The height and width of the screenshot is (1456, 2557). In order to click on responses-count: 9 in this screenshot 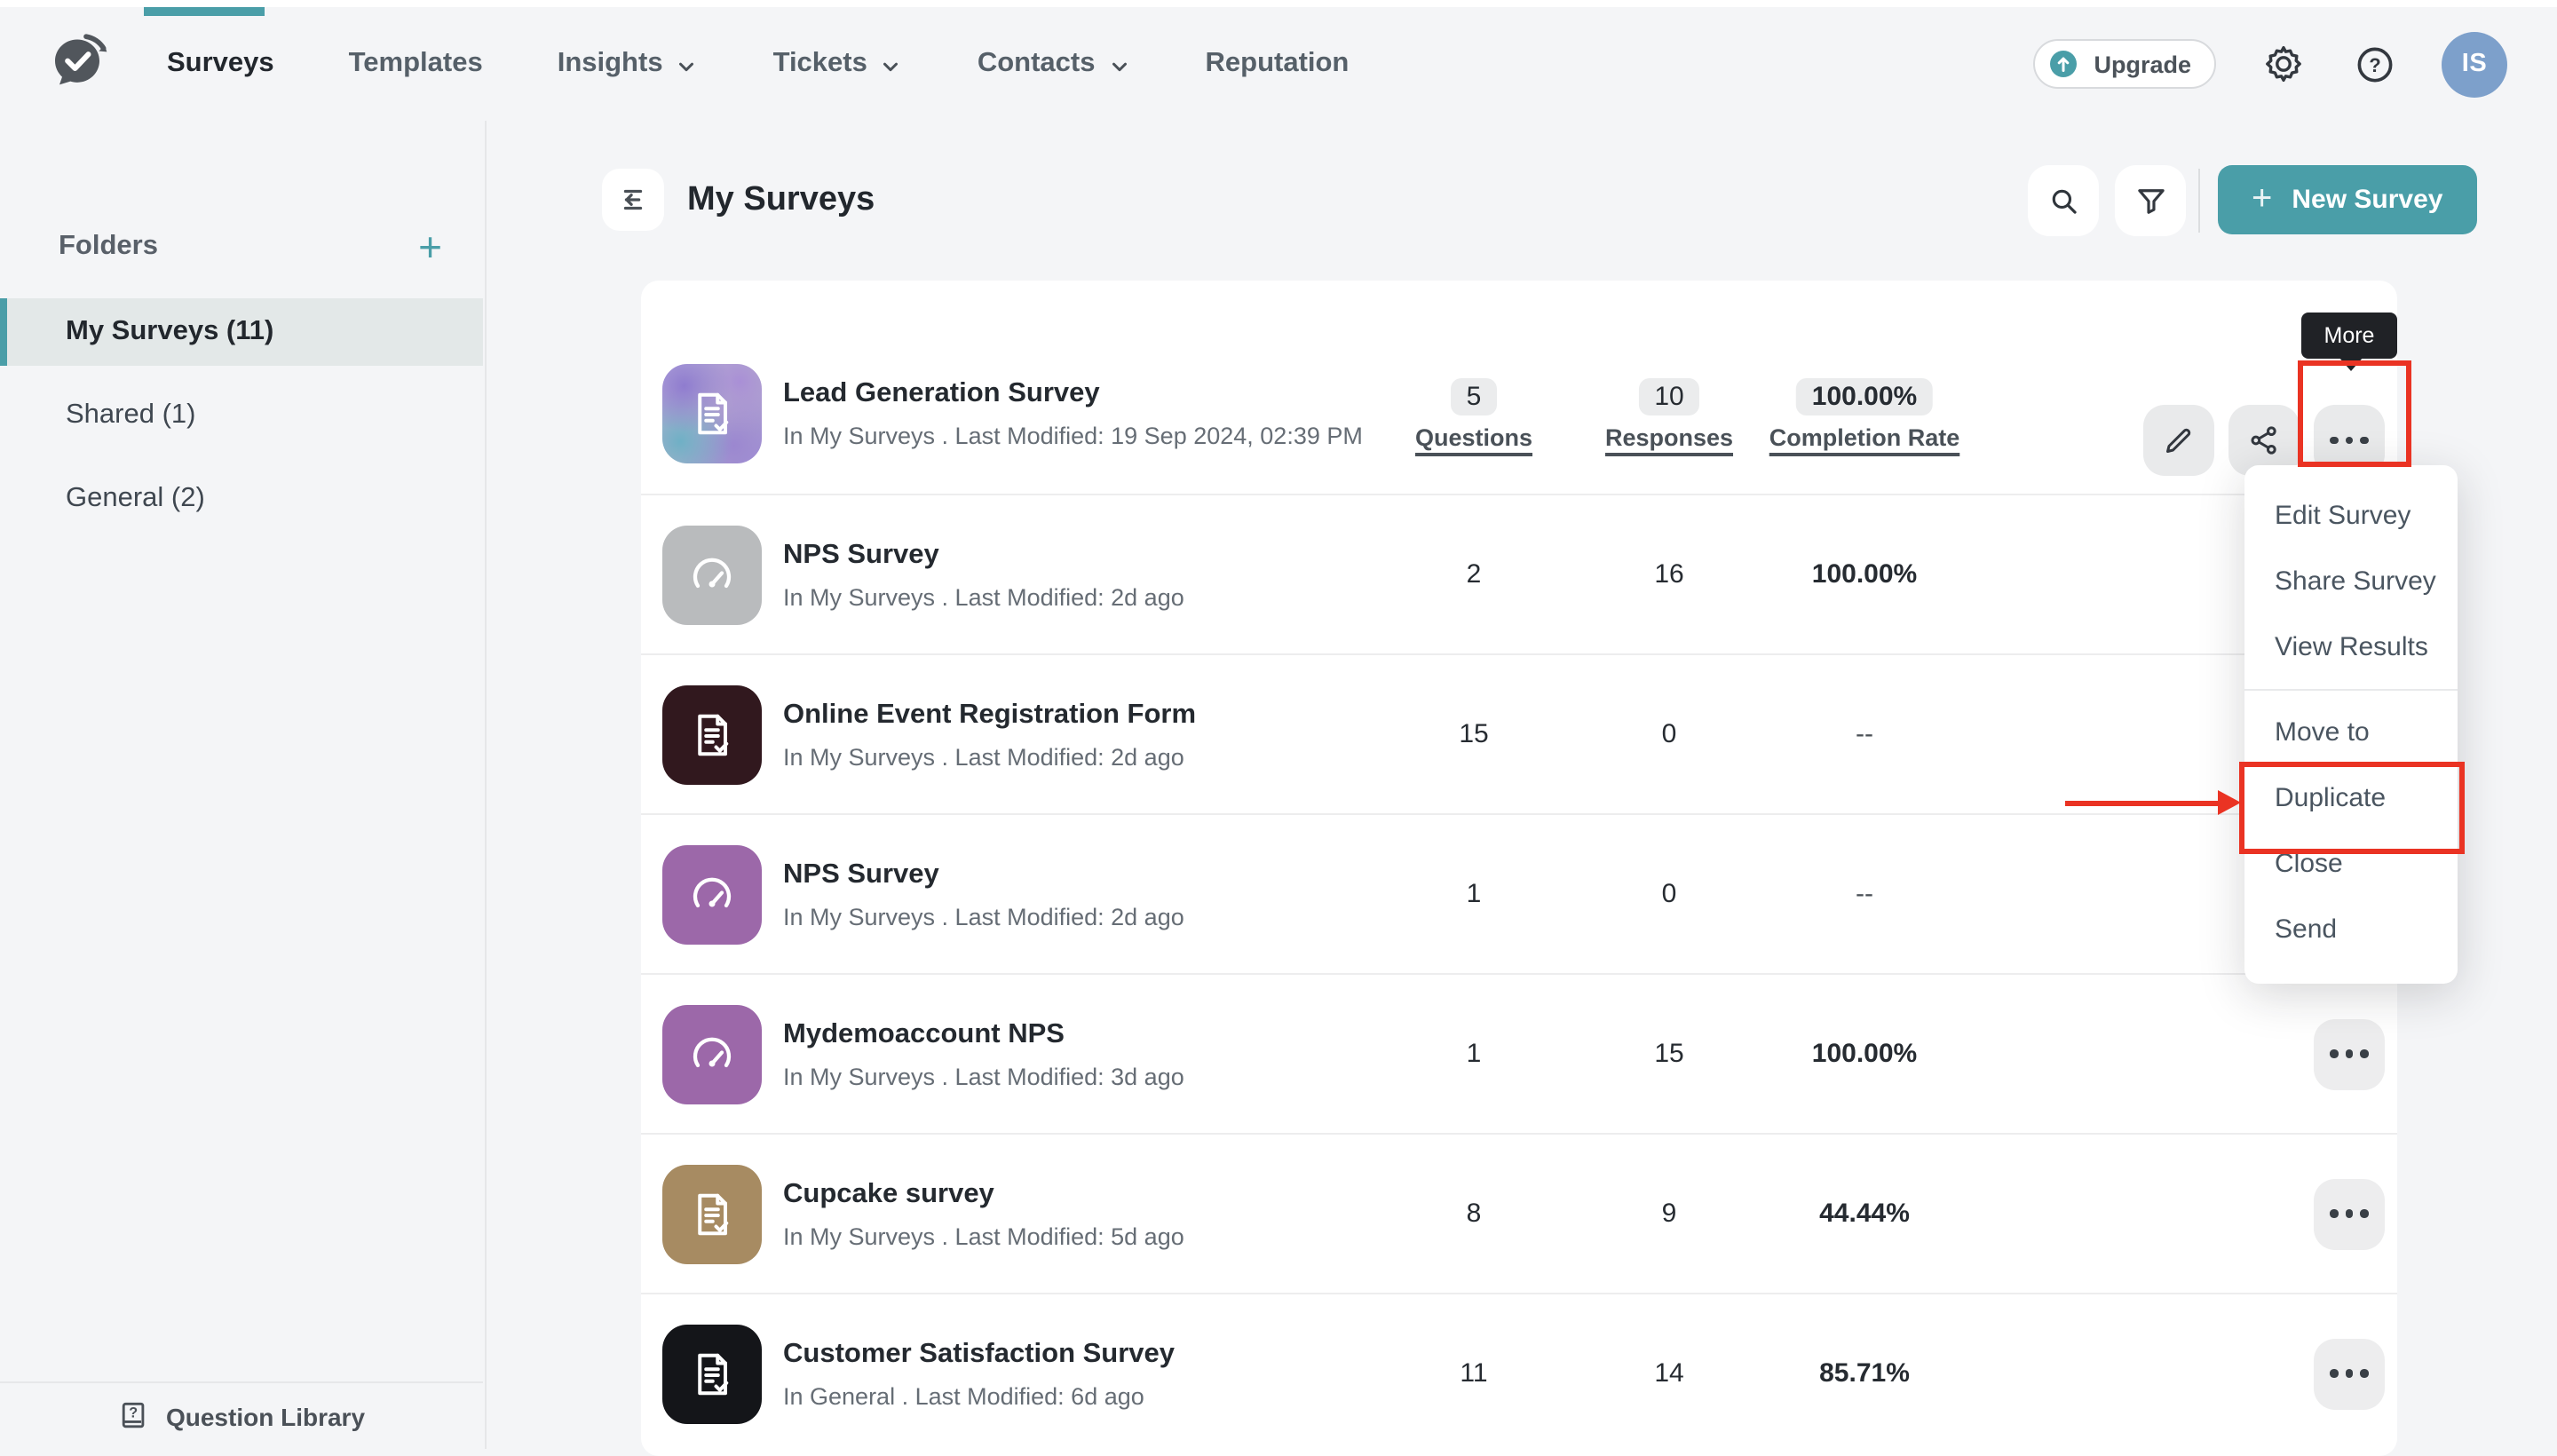, I will do `click(1669, 1214)`.